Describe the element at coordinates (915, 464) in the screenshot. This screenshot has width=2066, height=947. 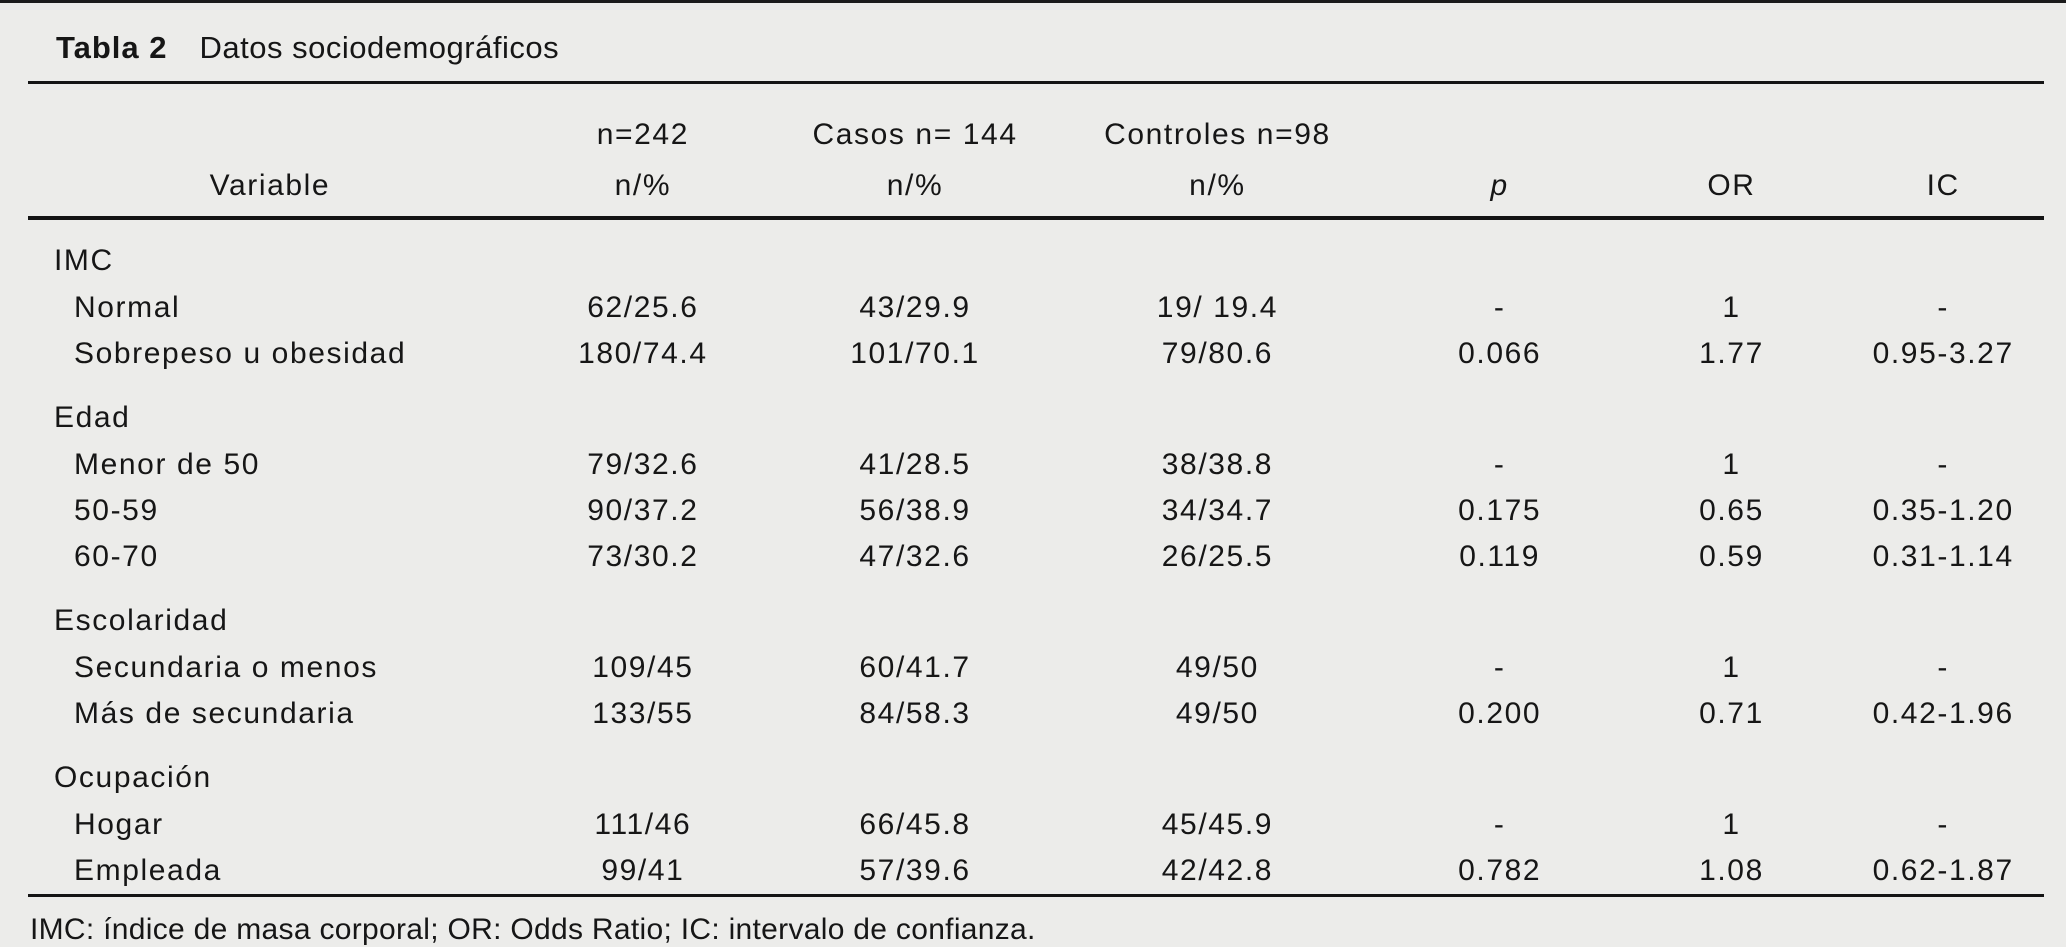
I see `cell-casos: 41/28.5` at that location.